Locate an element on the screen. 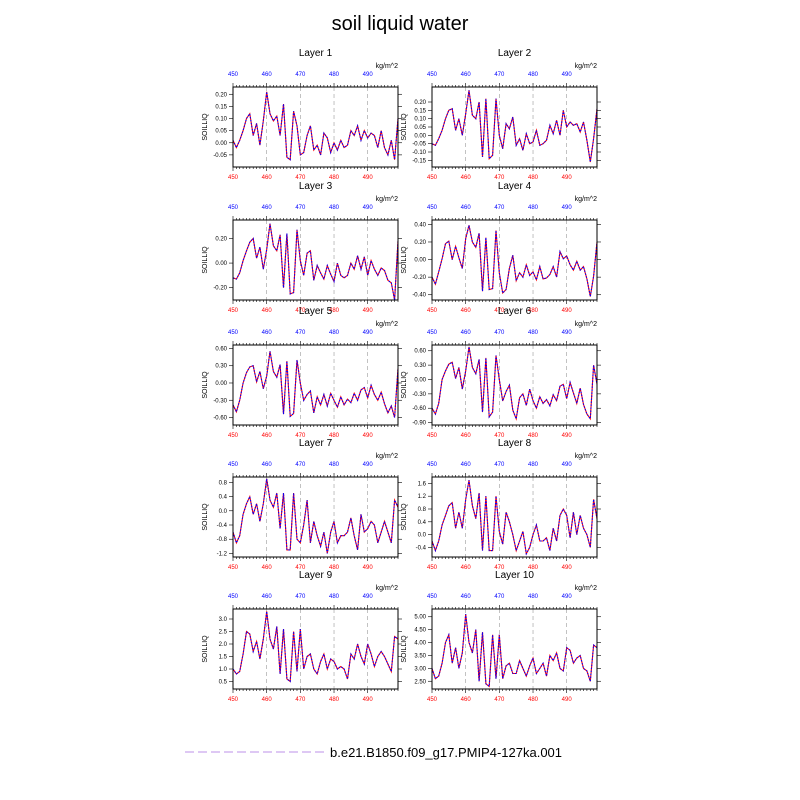  legend: b.e21.B1850.f09_g17.PMIP4-127ka.001 is located at coordinates (373, 752).